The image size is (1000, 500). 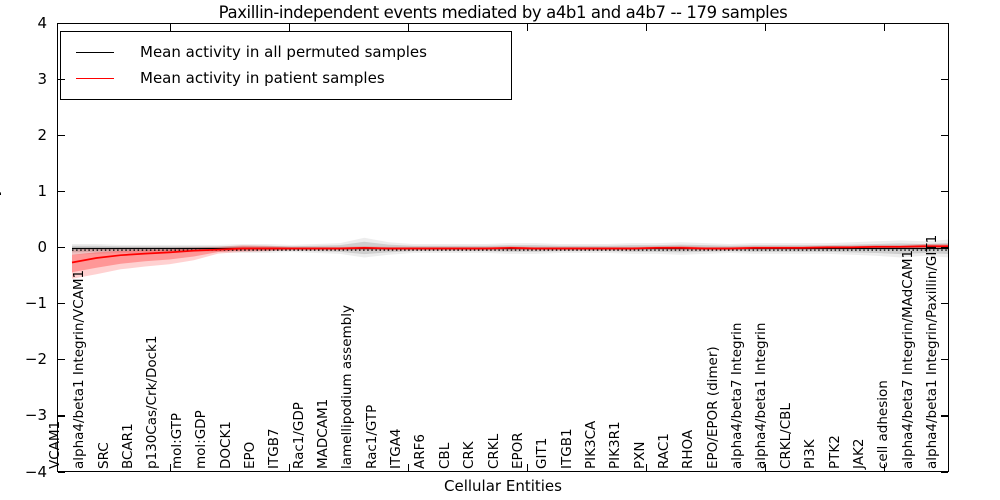 I want to click on y-tick-label: −2, so click(x=35, y=359).